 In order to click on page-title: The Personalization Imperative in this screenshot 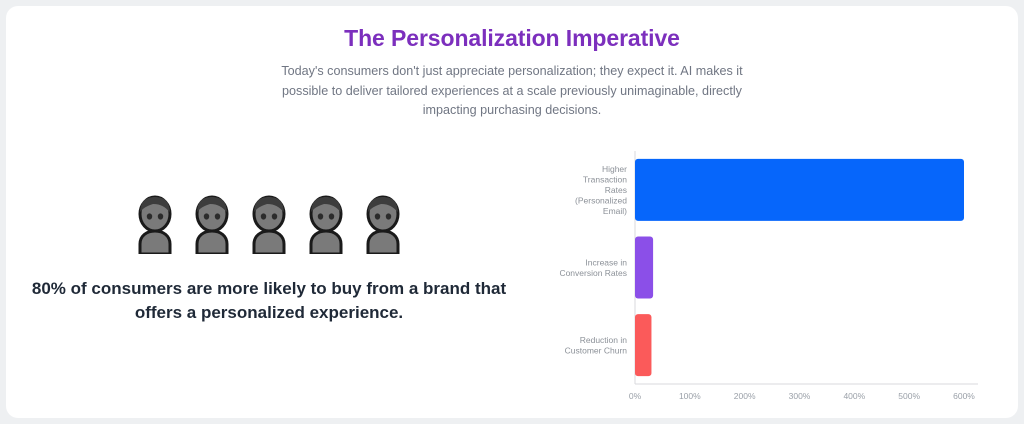, I will do `click(512, 38)`.